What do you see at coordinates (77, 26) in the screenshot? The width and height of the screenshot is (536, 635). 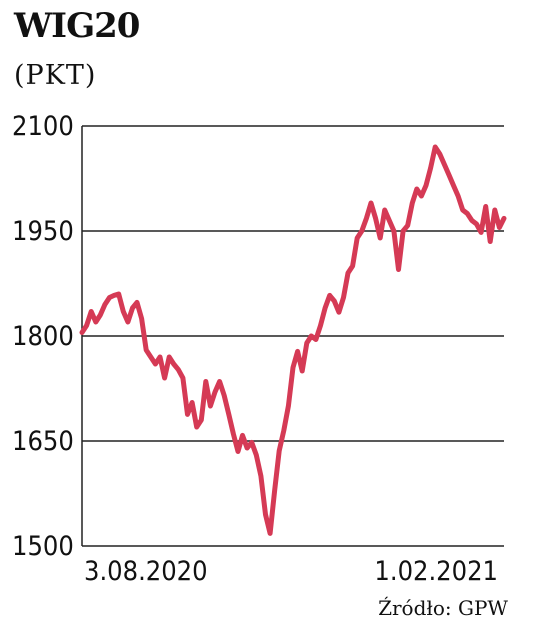 I see `chart-title: WIG20` at bounding box center [77, 26].